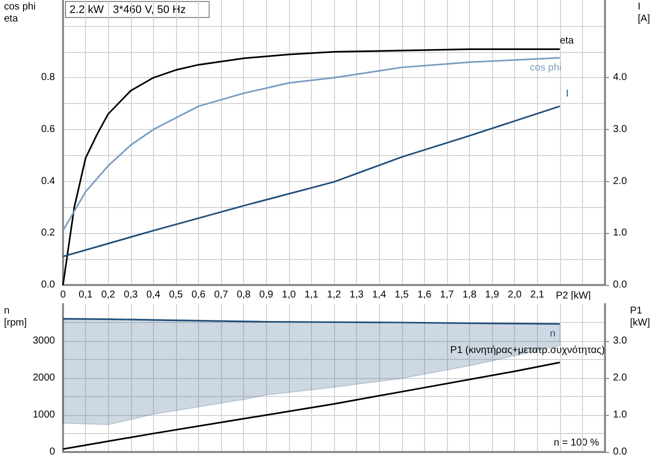 The width and height of the screenshot is (656, 460). What do you see at coordinates (379, 295) in the screenshot?
I see `x-tick-label: 1,4` at bounding box center [379, 295].